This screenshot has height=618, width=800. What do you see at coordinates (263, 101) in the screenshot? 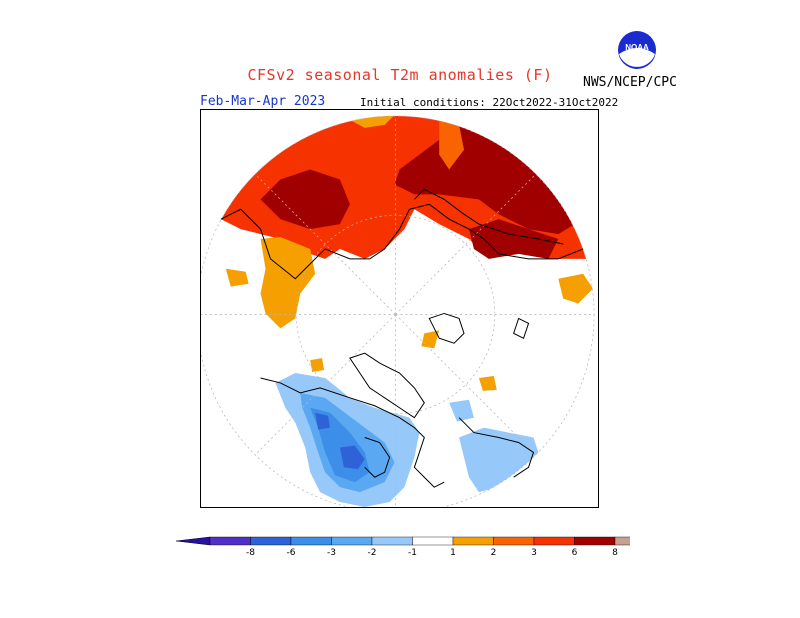
I see `forecast-period: Feb-Mar-Apr 2023` at bounding box center [263, 101].